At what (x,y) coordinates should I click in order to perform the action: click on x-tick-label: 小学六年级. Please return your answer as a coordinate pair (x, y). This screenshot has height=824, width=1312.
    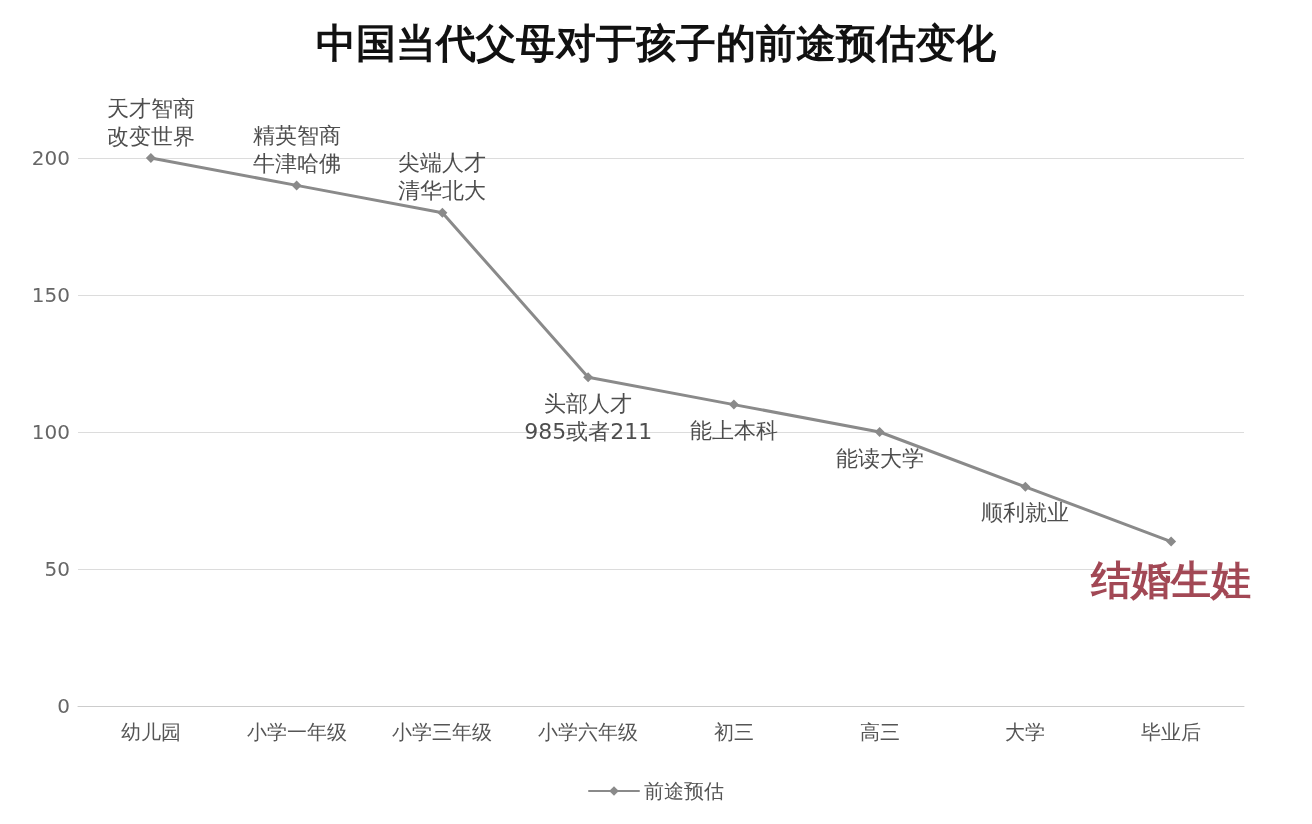
    Looking at the image, I should click on (588, 732).